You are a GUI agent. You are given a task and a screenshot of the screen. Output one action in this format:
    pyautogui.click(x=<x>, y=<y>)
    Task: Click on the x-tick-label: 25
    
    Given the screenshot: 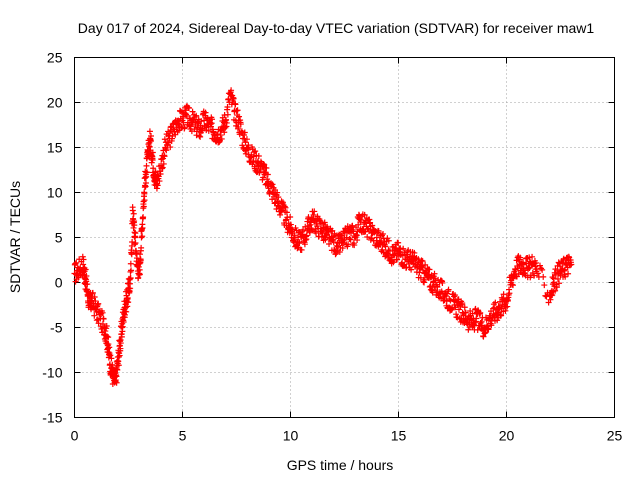 What is the action you would take?
    pyautogui.click(x=615, y=436)
    